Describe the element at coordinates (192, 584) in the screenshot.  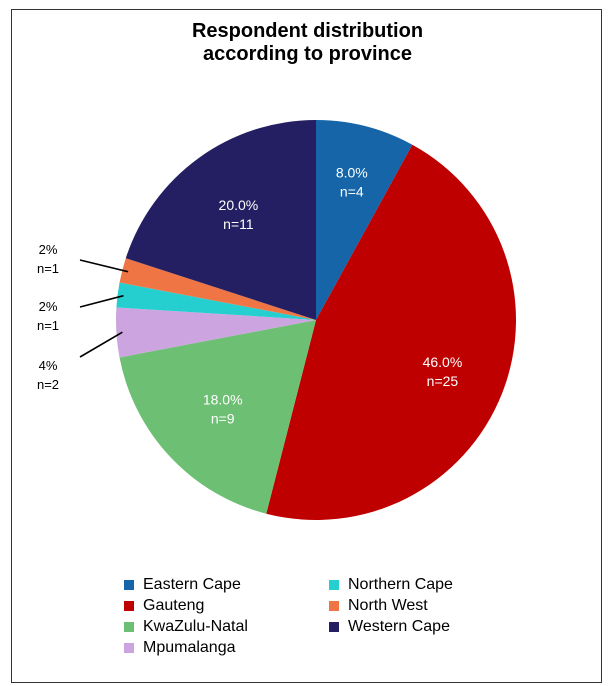
I see `legend-label-eastern-cape: Eastern Cape` at that location.